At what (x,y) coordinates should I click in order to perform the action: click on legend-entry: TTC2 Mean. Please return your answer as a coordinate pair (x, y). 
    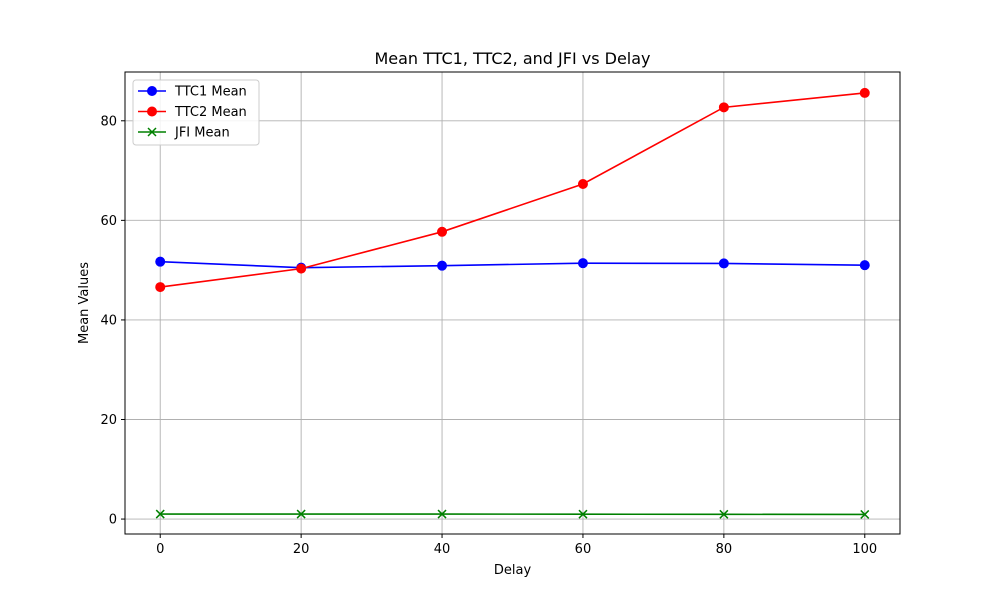
    Looking at the image, I should click on (192, 112).